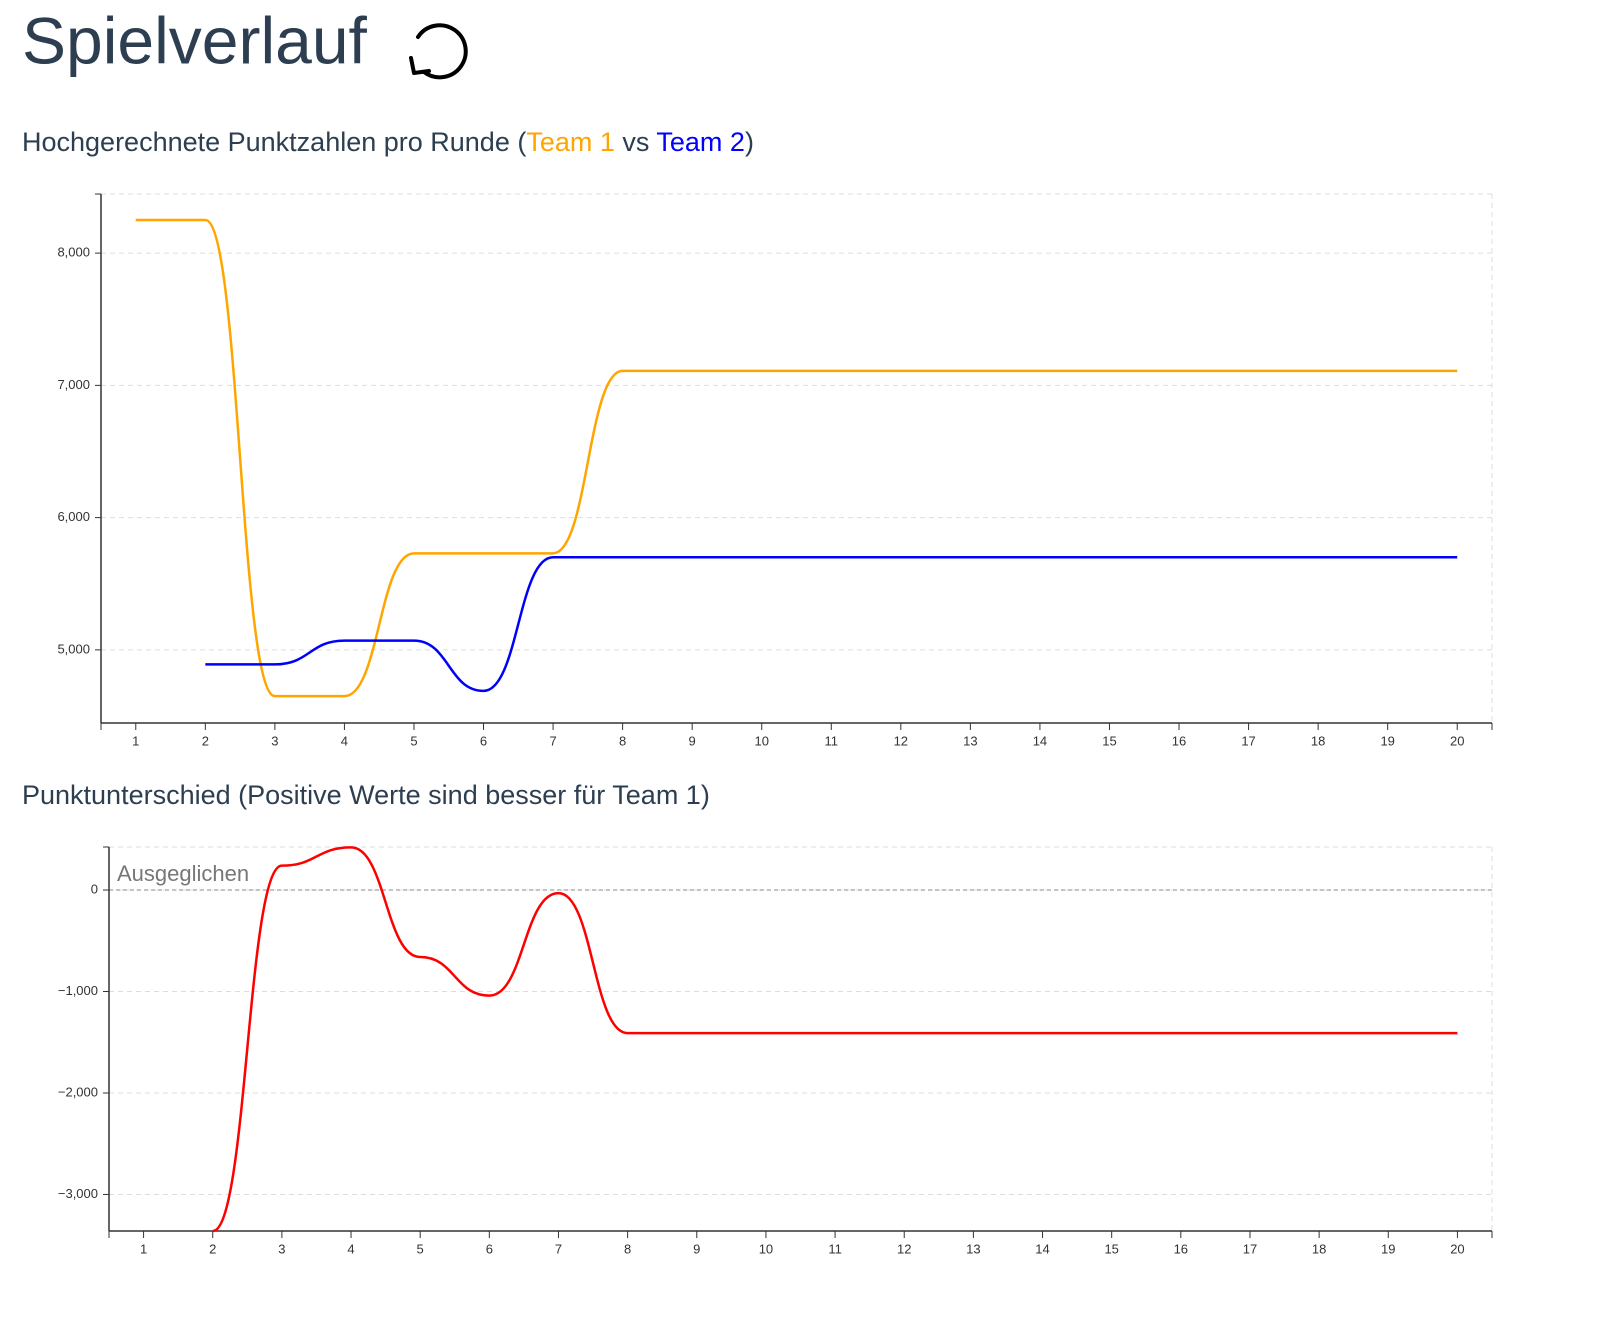 The image size is (1606, 1320). What do you see at coordinates (570, 142) in the screenshot?
I see `legend-entry: Team 1` at bounding box center [570, 142].